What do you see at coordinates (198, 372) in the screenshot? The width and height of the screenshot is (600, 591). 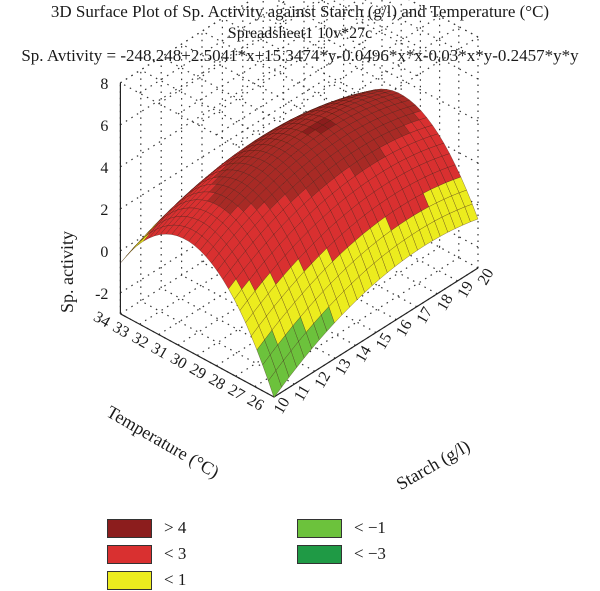 I see `y-tick-label: 29` at bounding box center [198, 372].